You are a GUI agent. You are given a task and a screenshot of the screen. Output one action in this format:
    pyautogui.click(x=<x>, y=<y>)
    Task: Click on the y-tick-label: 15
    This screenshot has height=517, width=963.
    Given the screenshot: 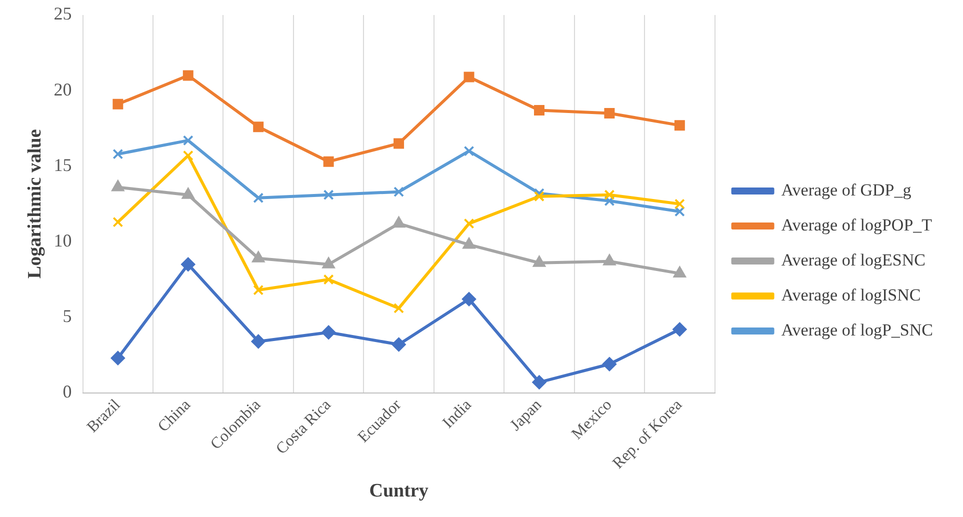 What is the action you would take?
    pyautogui.click(x=63, y=164)
    